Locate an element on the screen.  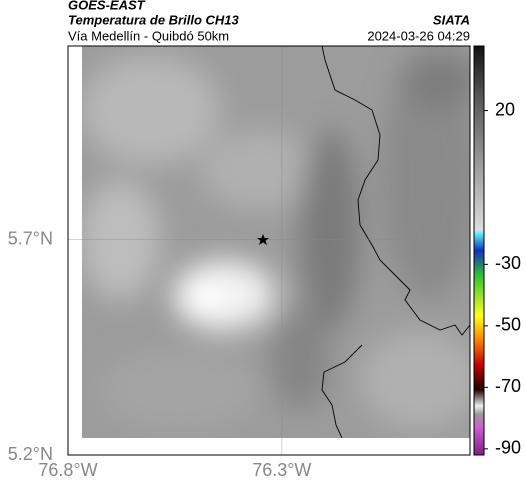
product: Temperatura de Brillo CH13 is located at coordinates (154, 19).